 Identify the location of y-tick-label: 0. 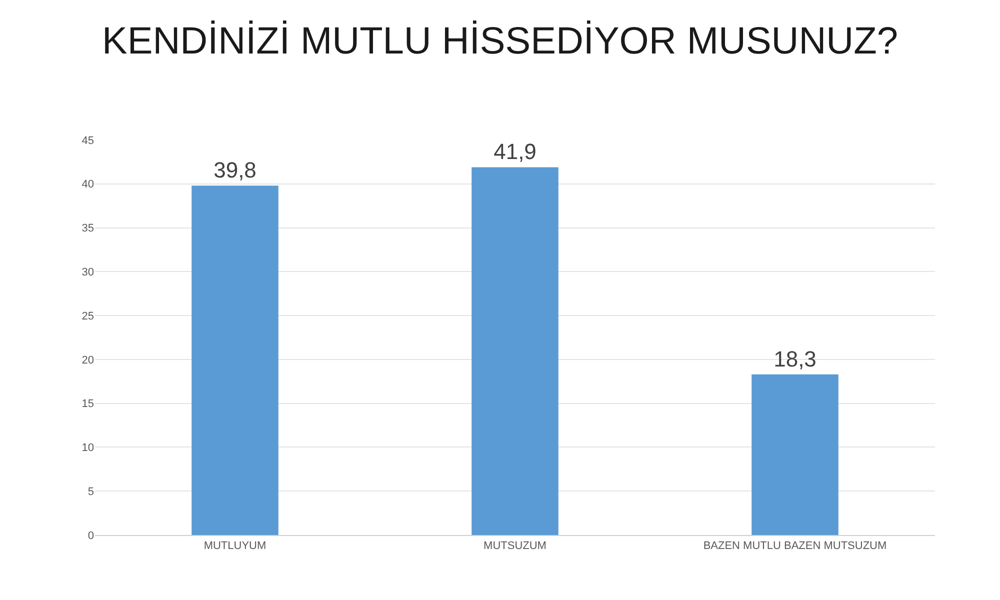
(91, 536).